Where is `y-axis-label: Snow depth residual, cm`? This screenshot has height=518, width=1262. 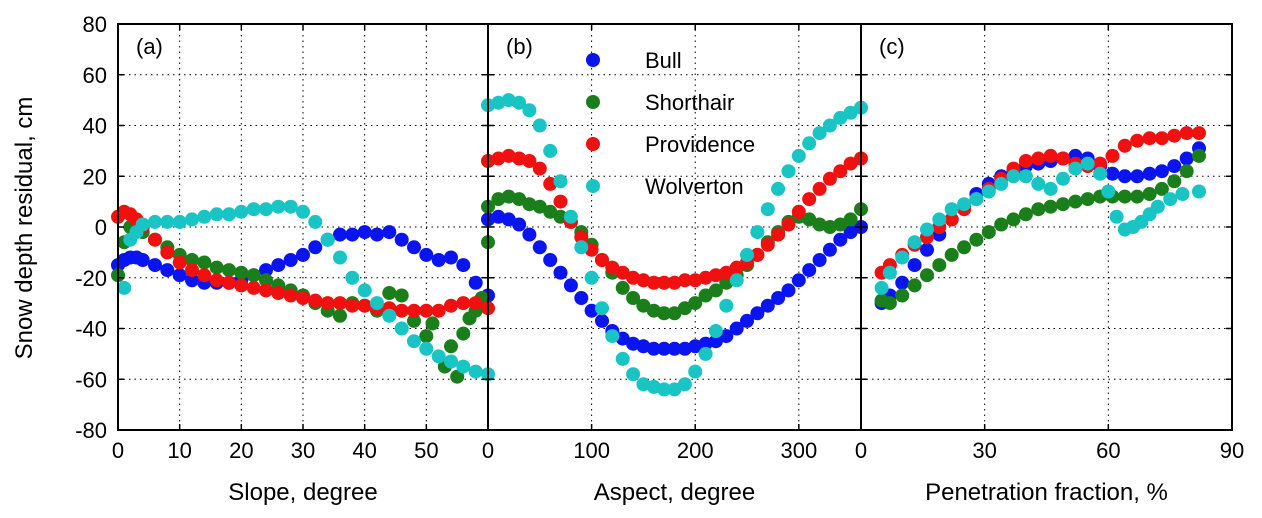 y-axis-label: Snow depth residual, cm is located at coordinates (24, 228).